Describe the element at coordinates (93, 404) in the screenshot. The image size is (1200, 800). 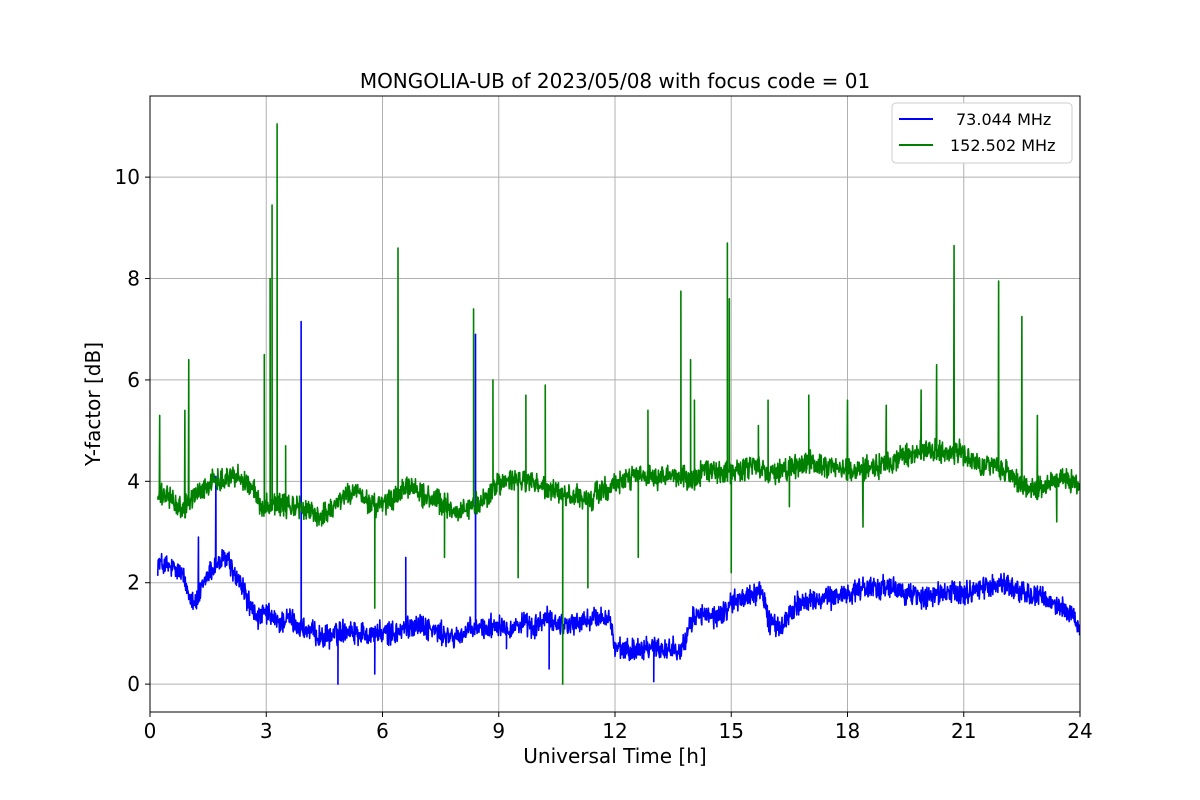
I see `y-axis-label: Y-factor [dB]` at that location.